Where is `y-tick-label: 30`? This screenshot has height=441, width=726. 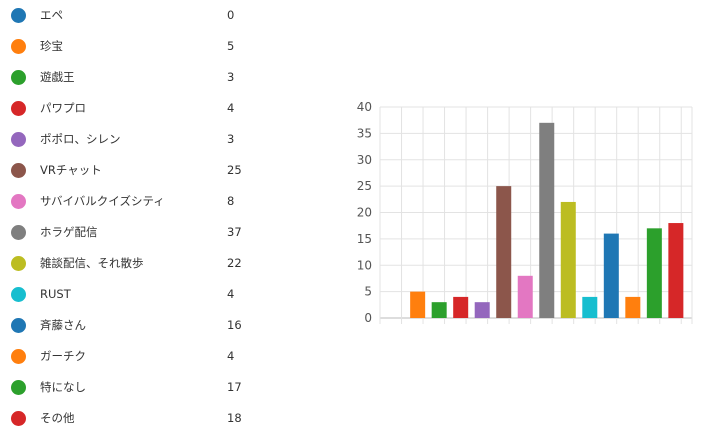
y-tick-label: 30 is located at coordinates (364, 160).